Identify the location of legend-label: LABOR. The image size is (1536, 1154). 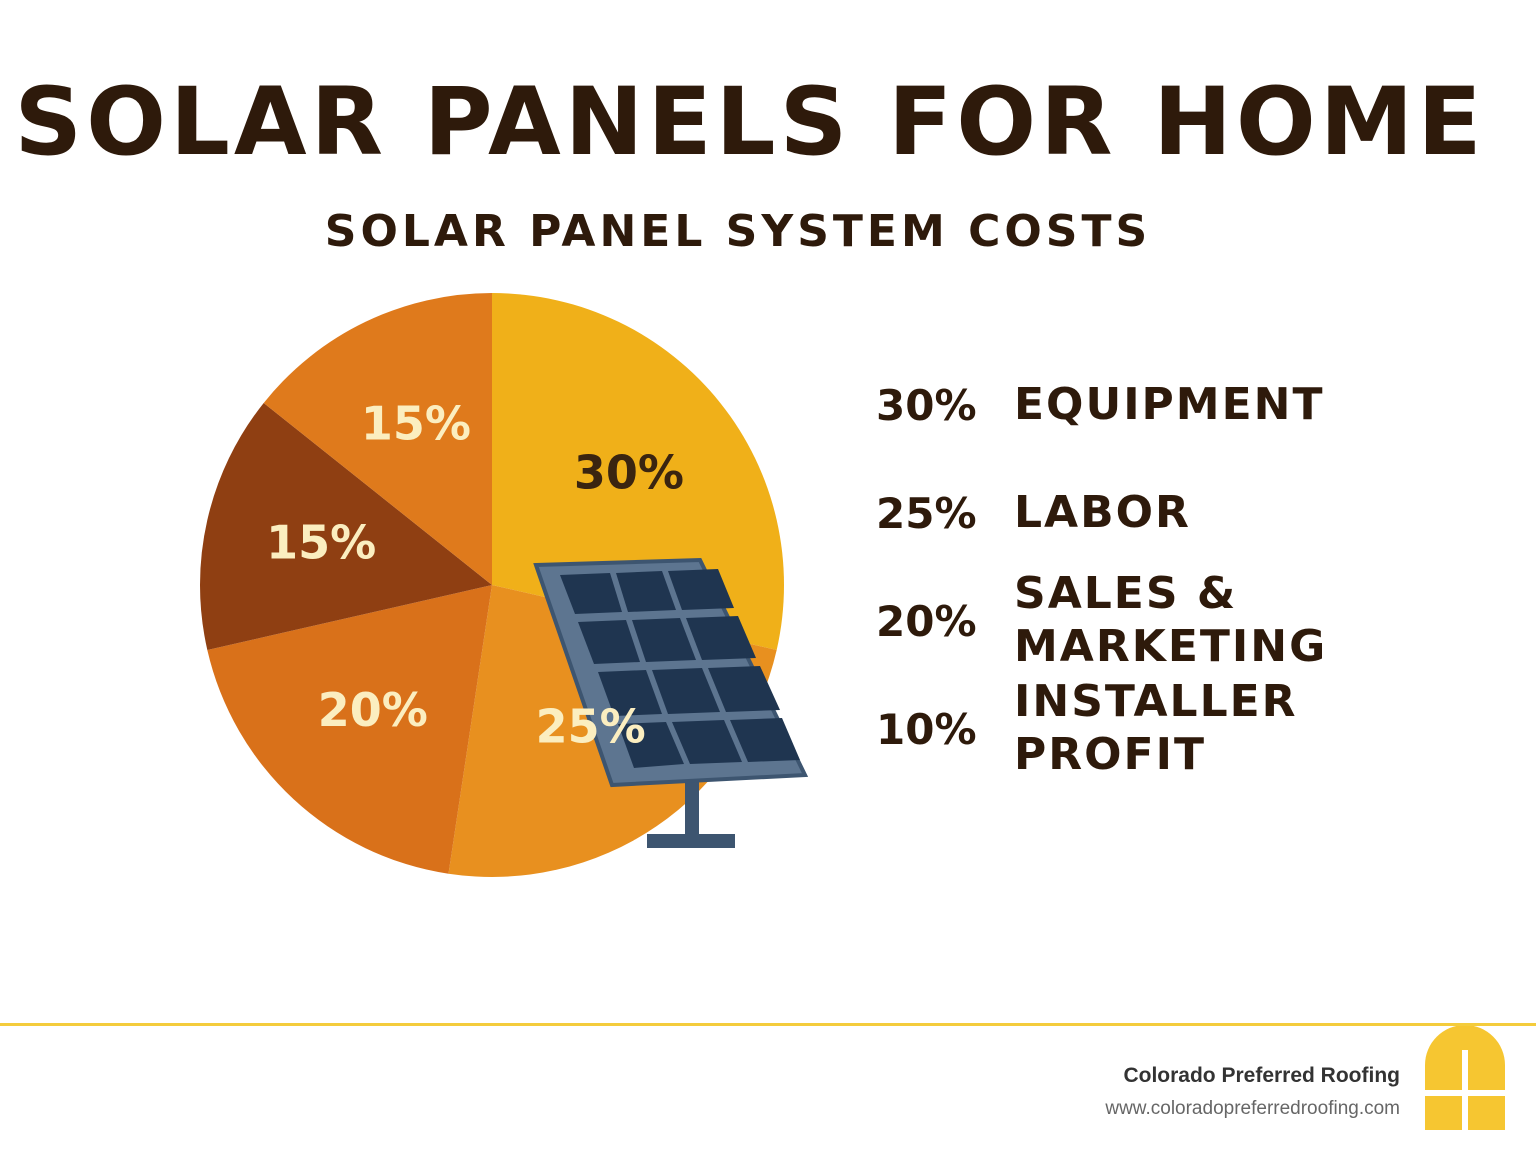
(1102, 512).